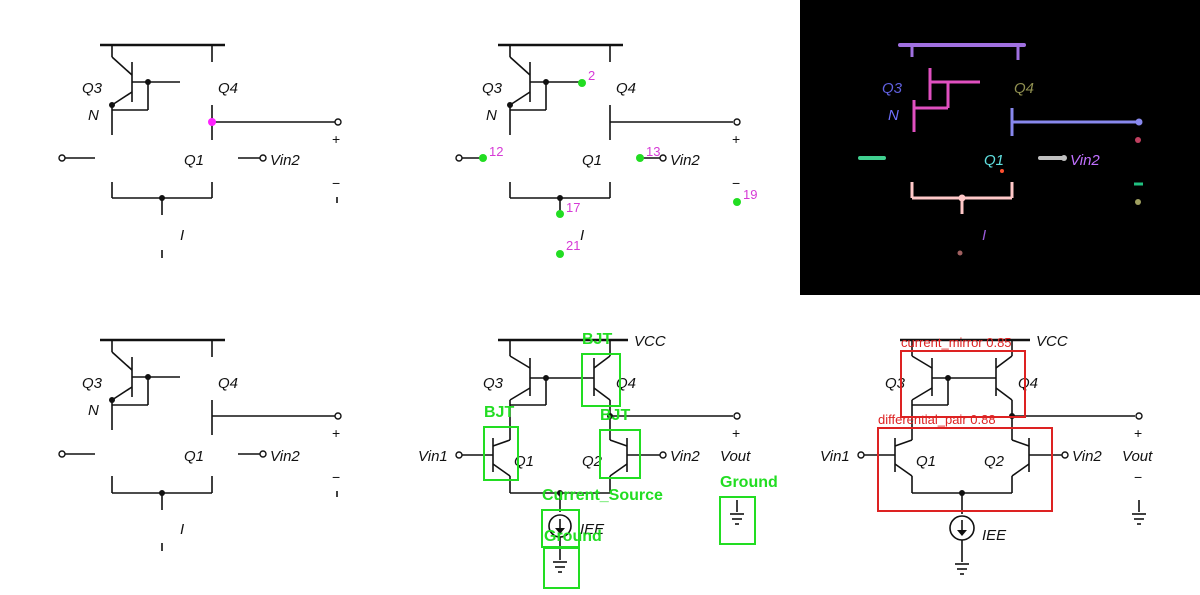 Image resolution: width=1200 pixels, height=595 pixels. Describe the element at coordinates (602, 495) in the screenshot. I see `detection-label: Current_Source` at that location.